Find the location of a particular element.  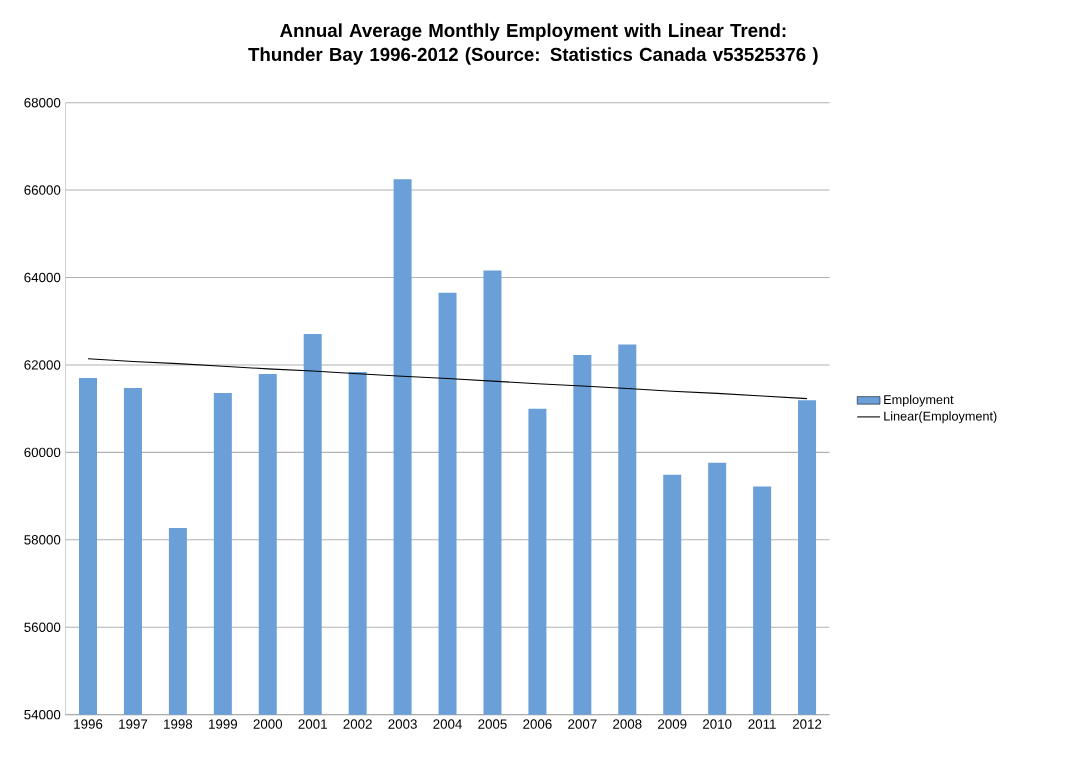

x-tick-label: 1998 is located at coordinates (178, 724).